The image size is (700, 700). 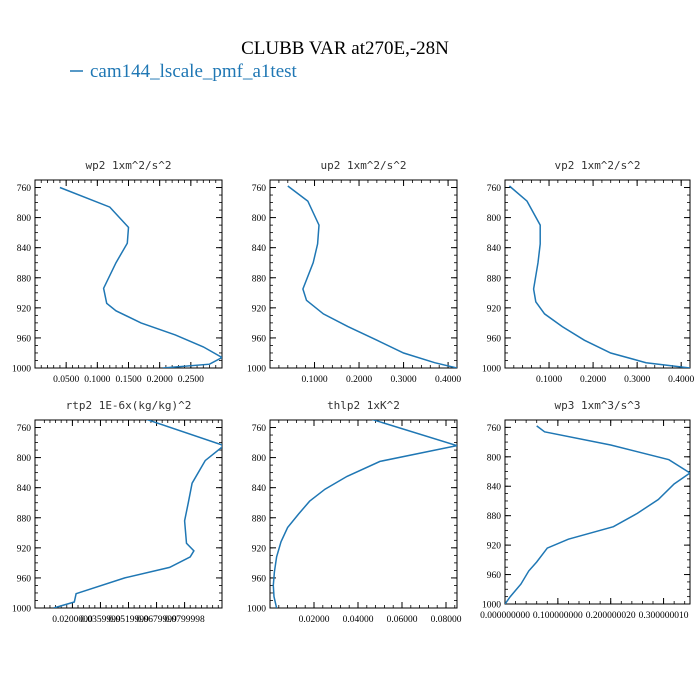 What do you see at coordinates (611, 616) in the screenshot?
I see `x-tick-label: 0.200000020` at bounding box center [611, 616].